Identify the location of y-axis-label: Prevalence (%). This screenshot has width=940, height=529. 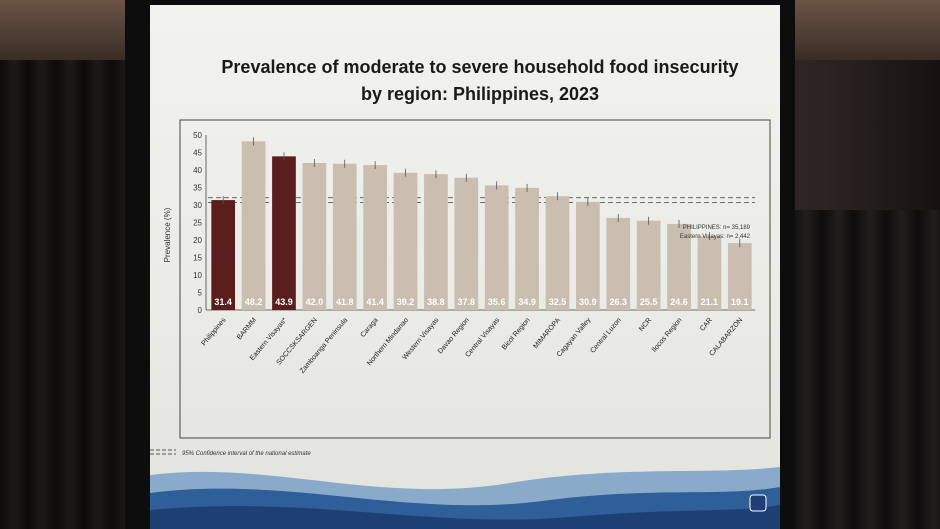
(167, 234).